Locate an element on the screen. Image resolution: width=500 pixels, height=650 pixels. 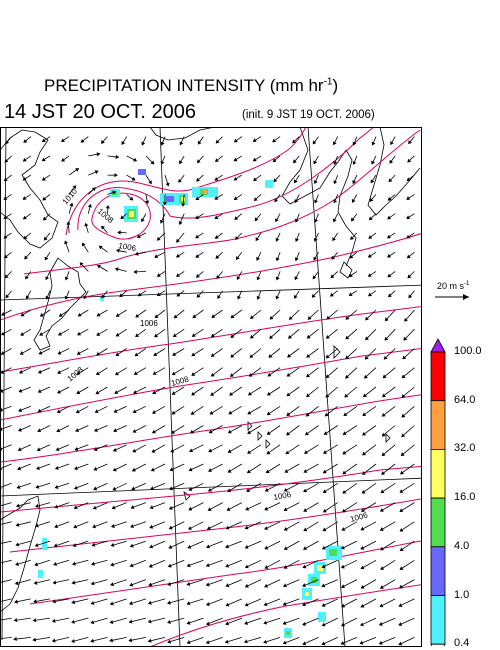
taiwan-coast is located at coordinates (20, 554).